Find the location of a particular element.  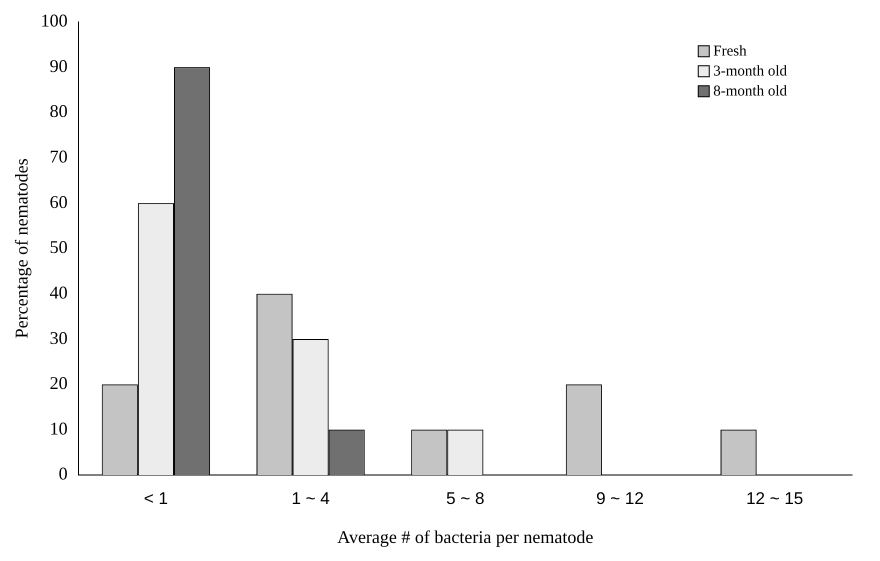

x-tick-label: 12 ~ 15 is located at coordinates (775, 498).